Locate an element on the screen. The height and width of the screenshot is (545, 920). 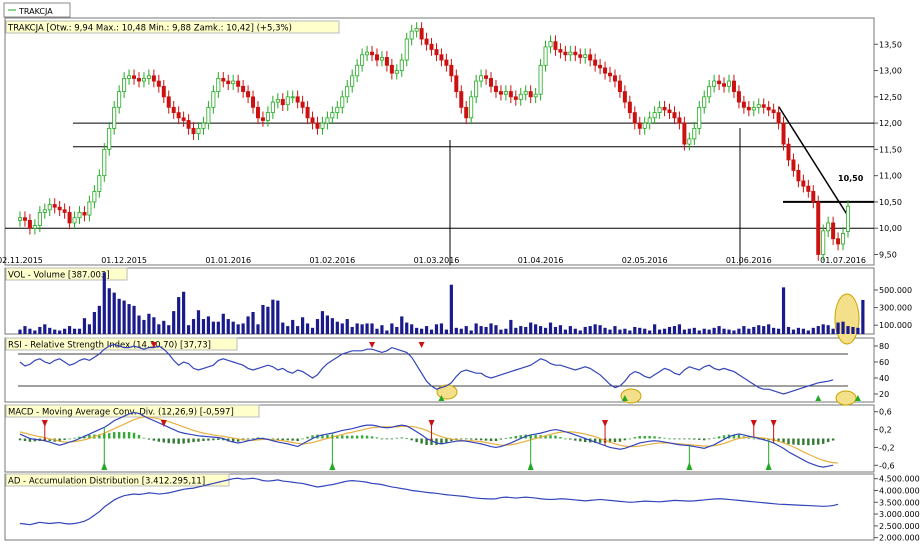
price-y-tick-label: 12,50 is located at coordinates (890, 97).